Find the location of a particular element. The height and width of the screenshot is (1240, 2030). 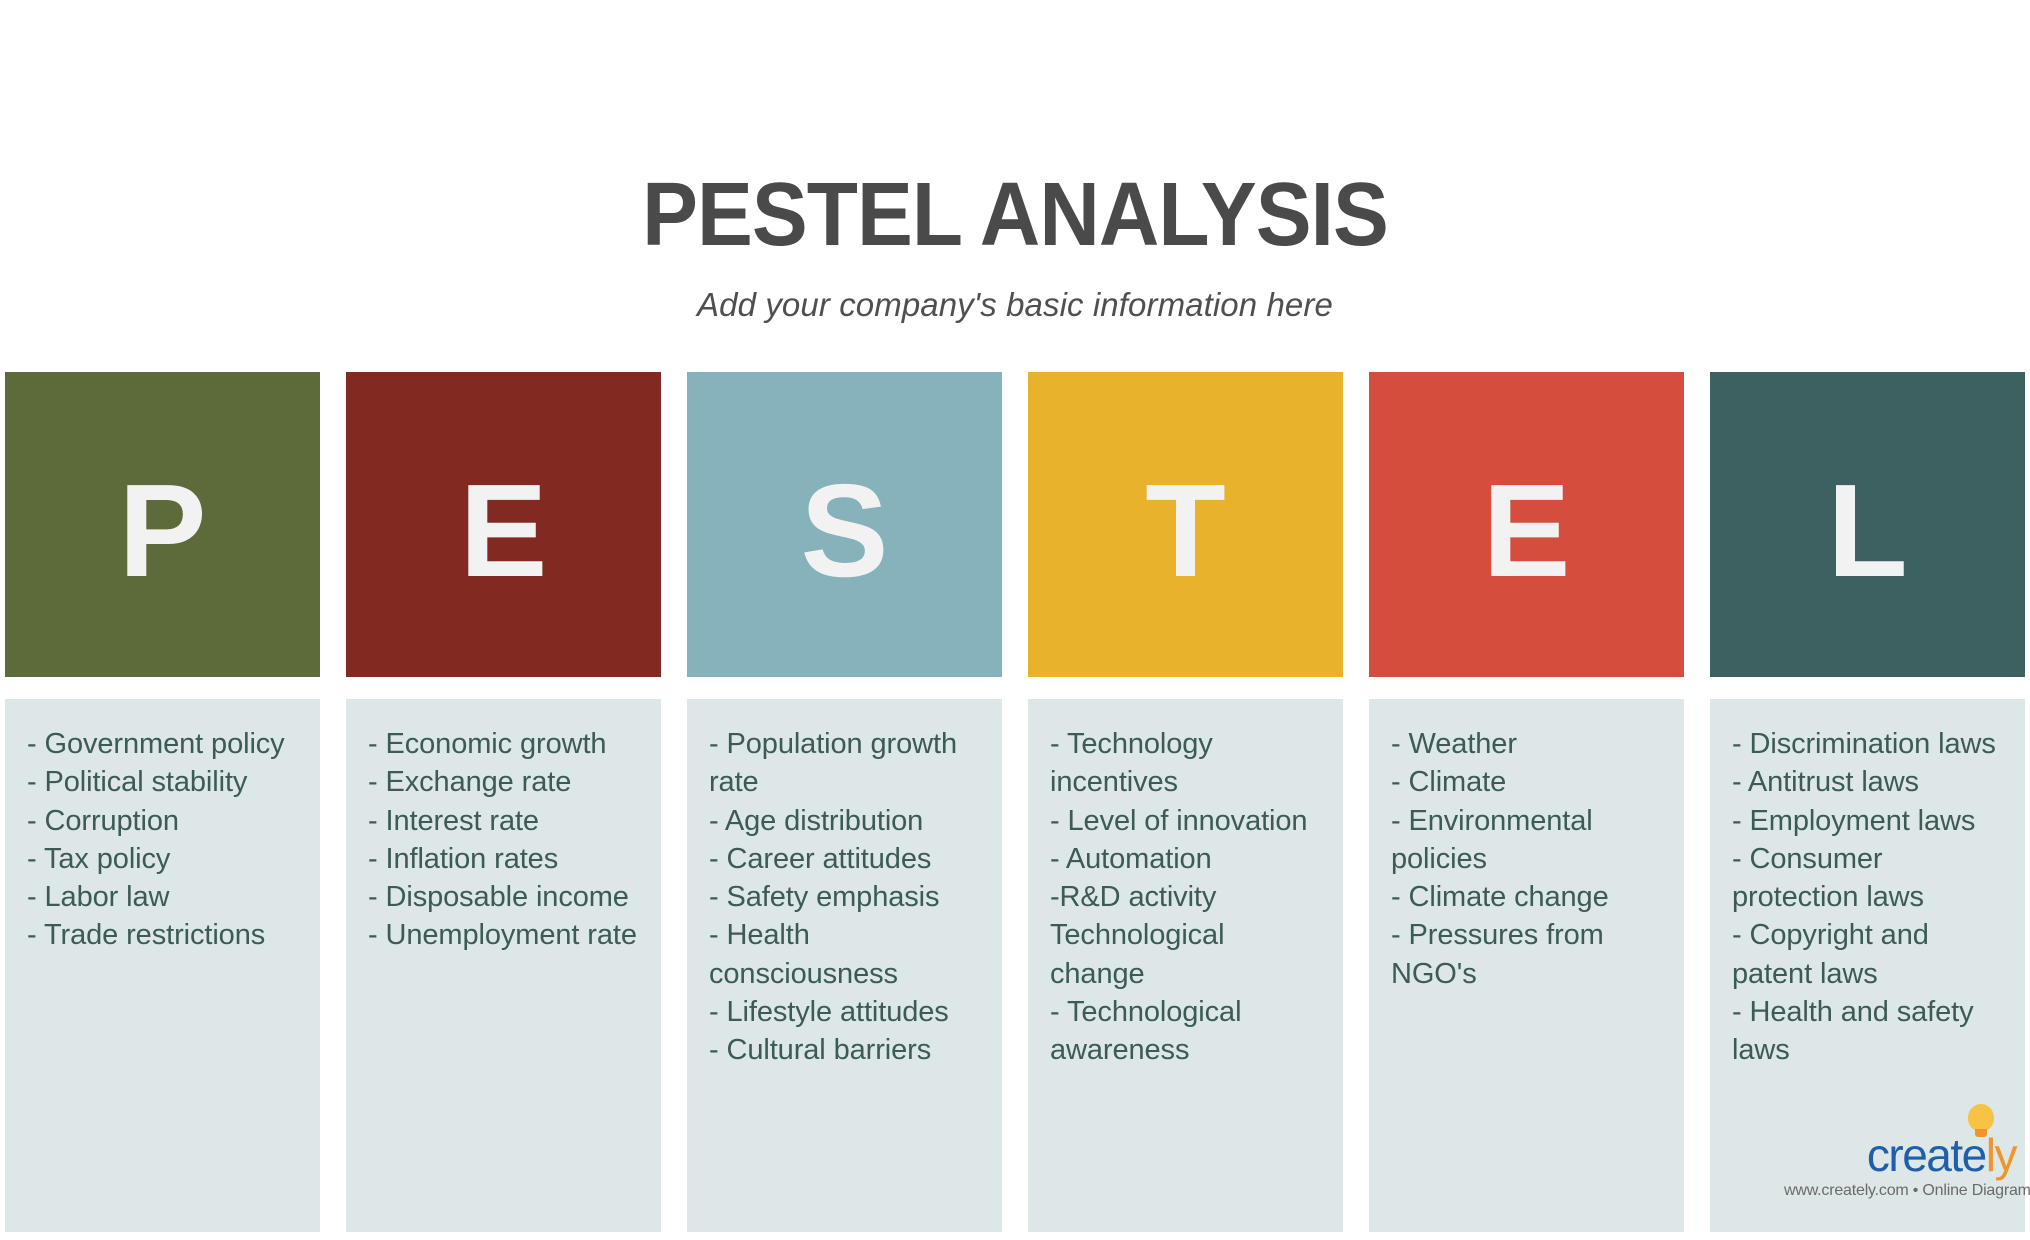

list-item: - Government policy is located at coordinates (156, 744).